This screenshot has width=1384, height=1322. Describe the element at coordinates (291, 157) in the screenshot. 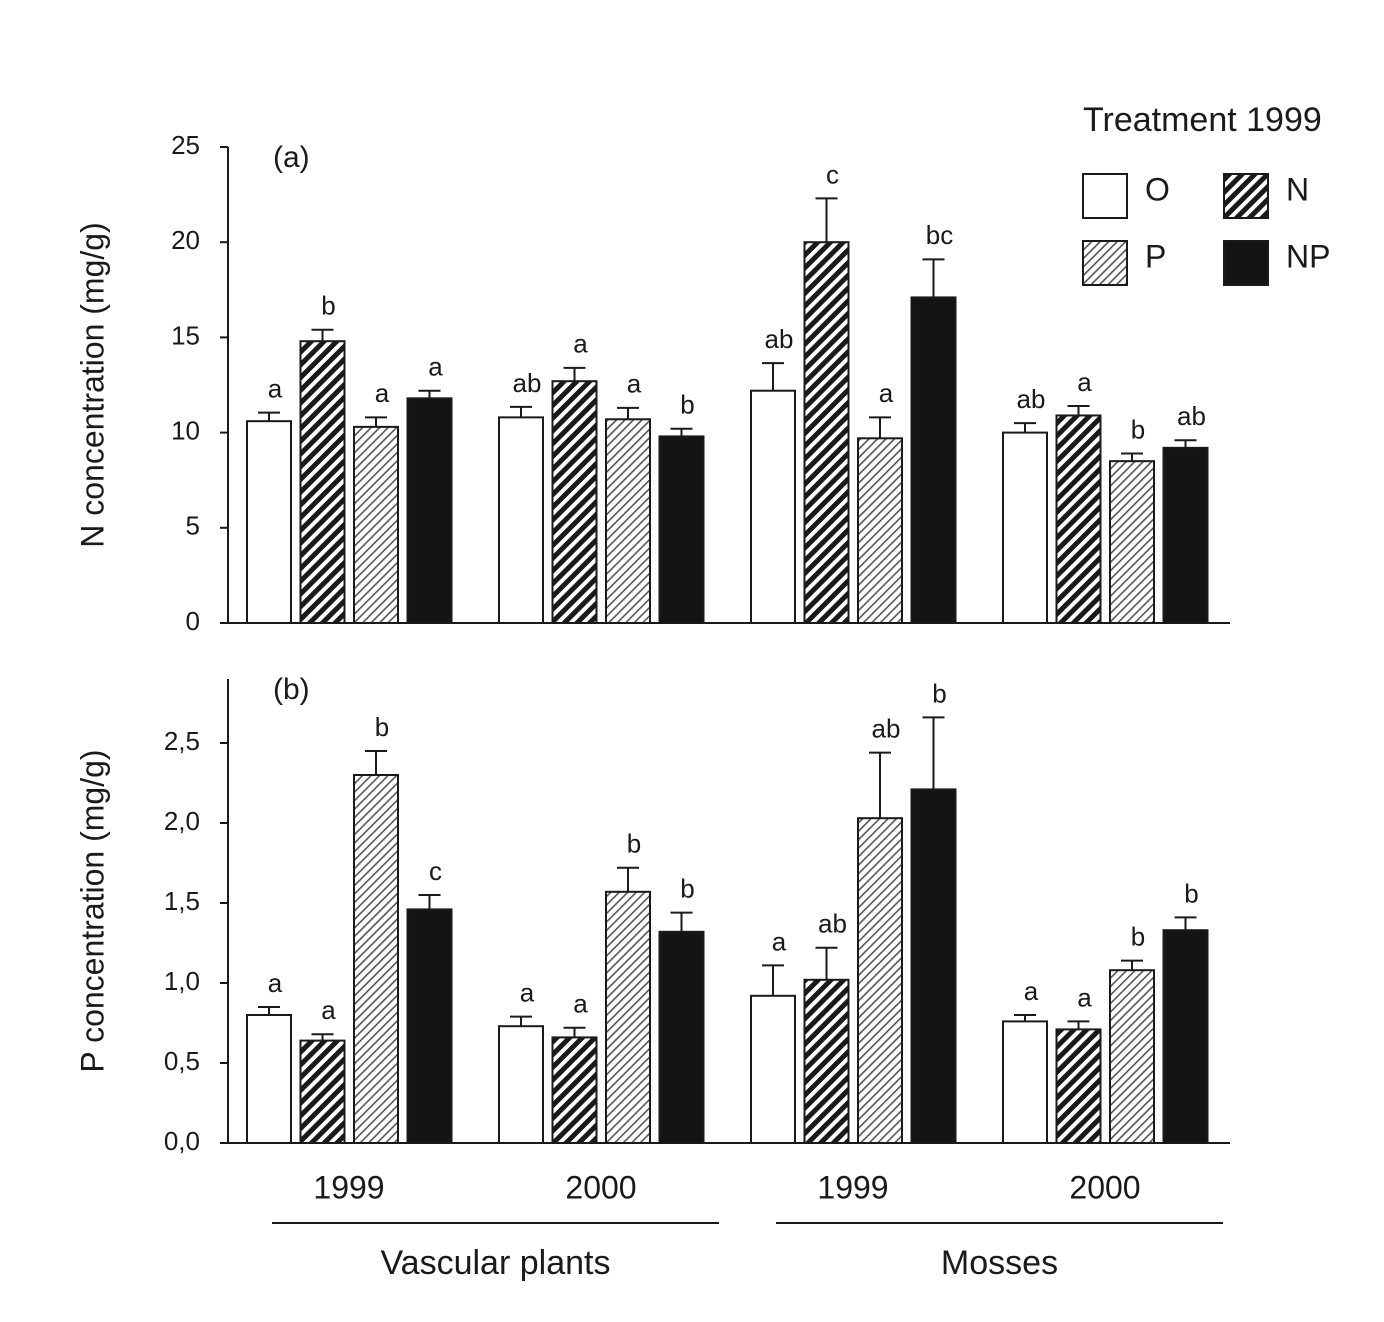

I see `panel-label: (a)` at that location.